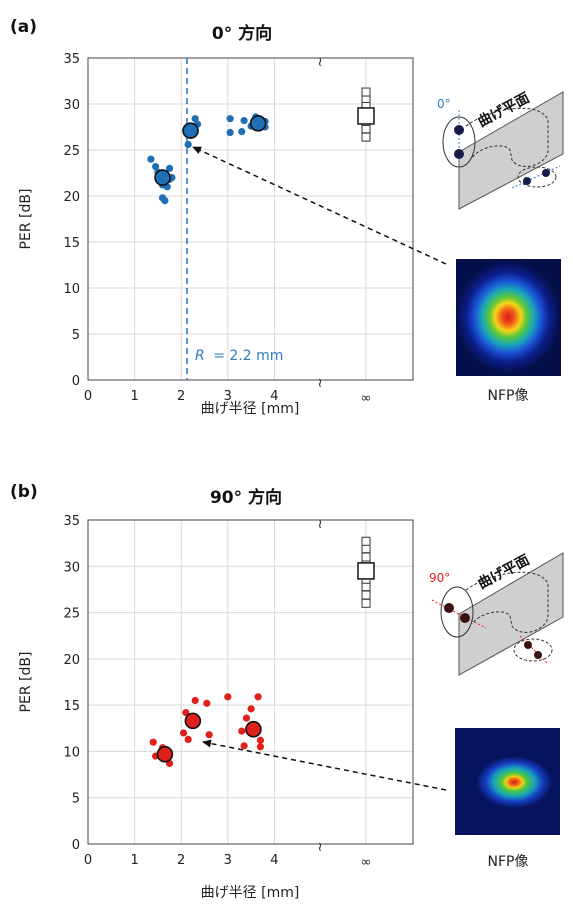  I want to click on panel-b-x-axis-label: 曲げ半径 [mm], so click(250, 893).